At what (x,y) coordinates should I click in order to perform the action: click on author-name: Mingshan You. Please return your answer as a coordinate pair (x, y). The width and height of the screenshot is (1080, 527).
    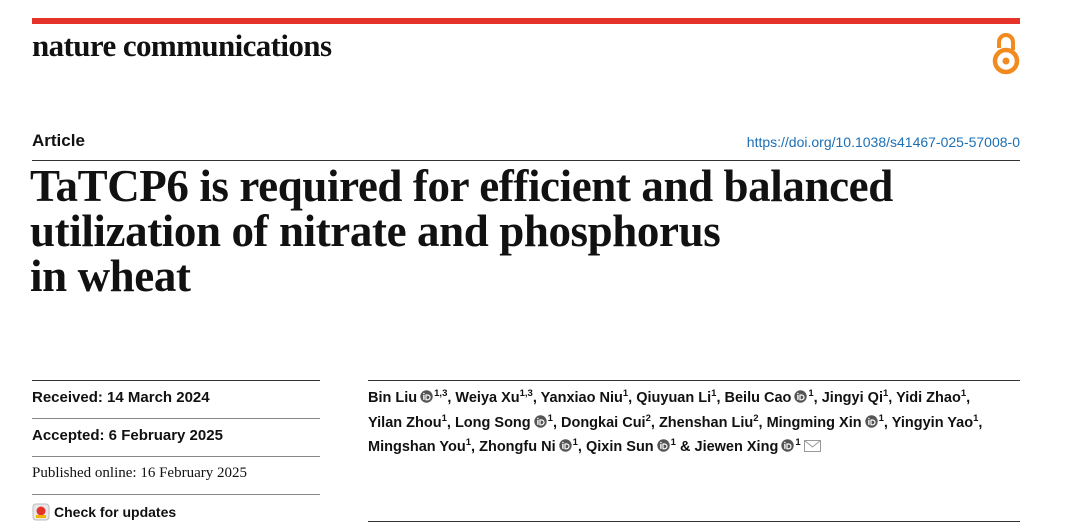
    Looking at the image, I should click on (417, 447).